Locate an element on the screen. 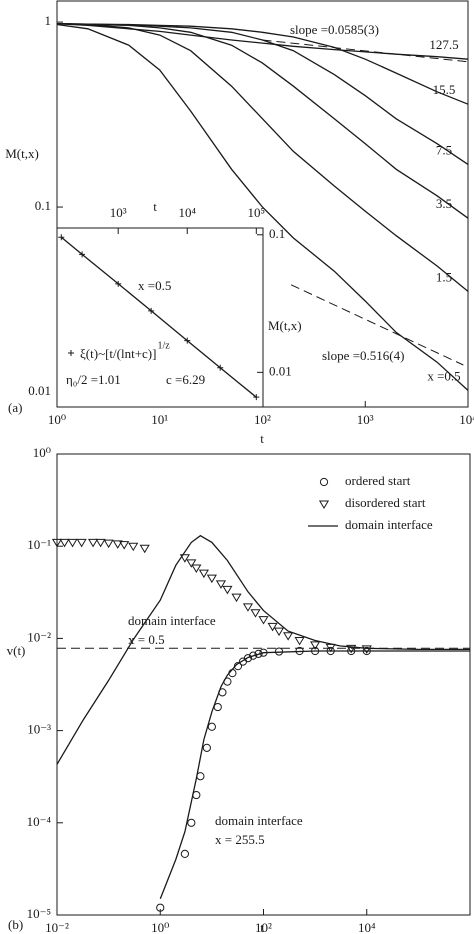  series-label: 15.5 is located at coordinates (444, 89).